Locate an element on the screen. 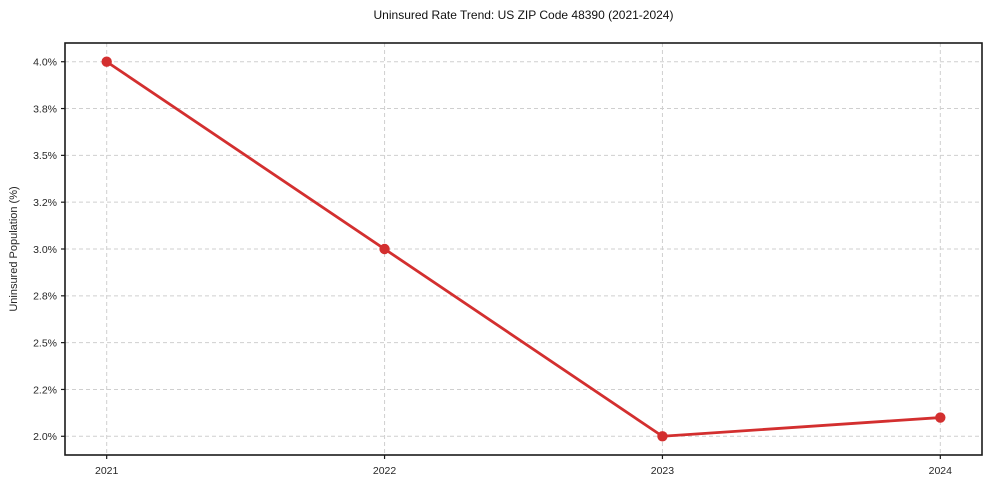 The width and height of the screenshot is (989, 490). y-tick-label: 3.2% is located at coordinates (45, 203).